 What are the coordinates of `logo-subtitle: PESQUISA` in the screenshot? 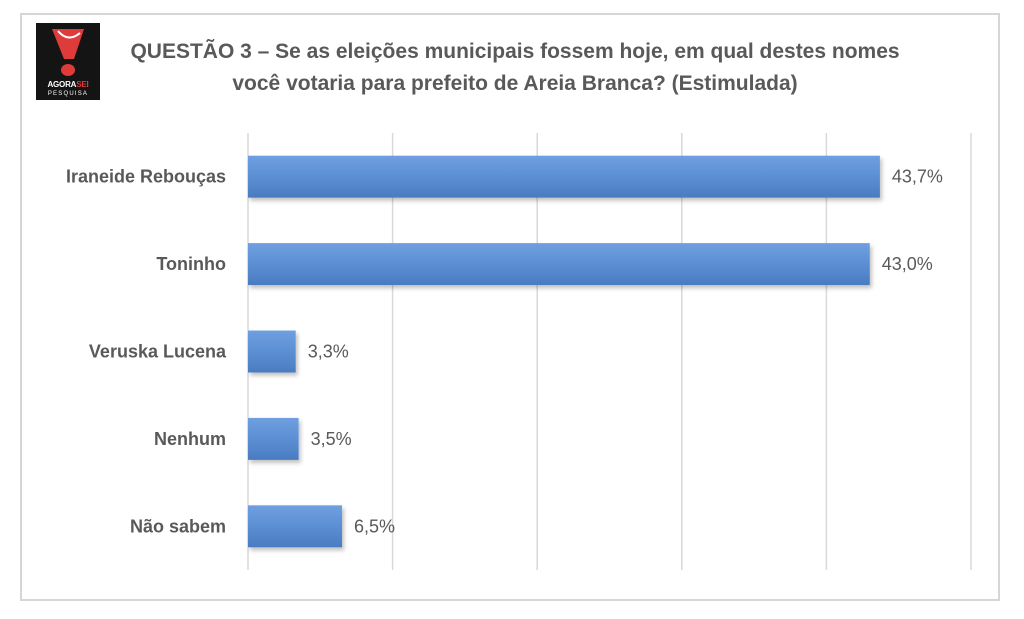 It's located at (68, 94).